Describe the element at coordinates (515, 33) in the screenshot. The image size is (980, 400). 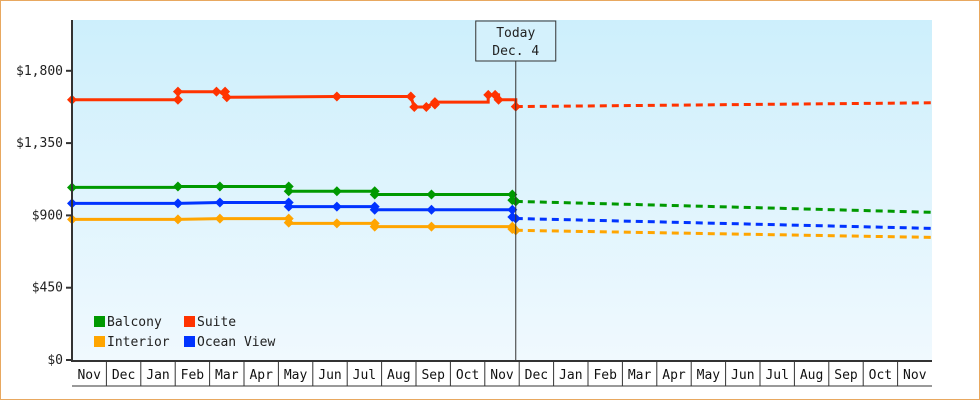
I see `today-label: Today` at that location.